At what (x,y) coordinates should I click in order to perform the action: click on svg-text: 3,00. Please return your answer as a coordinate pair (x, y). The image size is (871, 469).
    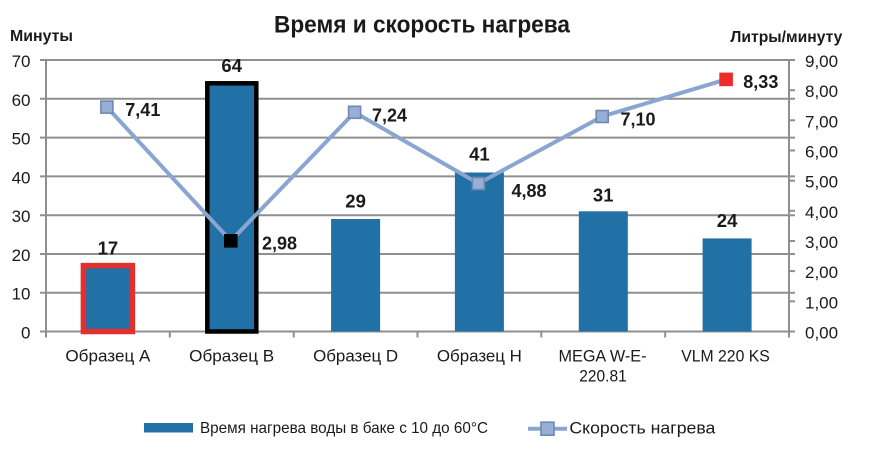
    Looking at the image, I should click on (821, 242).